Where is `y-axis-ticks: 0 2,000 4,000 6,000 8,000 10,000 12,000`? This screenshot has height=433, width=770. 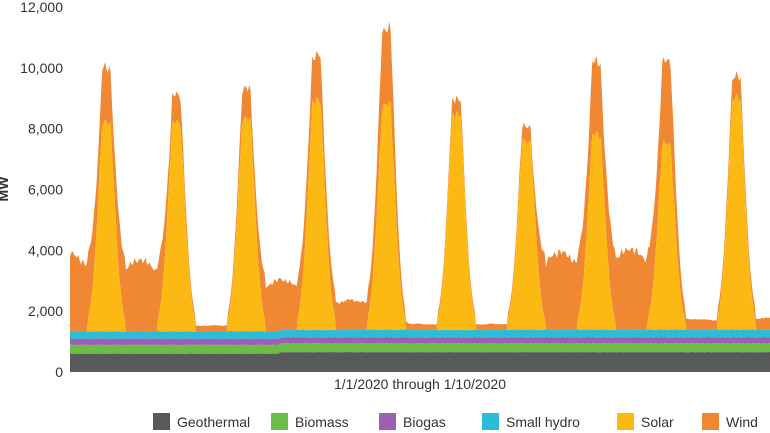 y-axis-ticks: 0 2,000 4,000 6,000 8,000 10,000 12,000 is located at coordinates (41, 190).